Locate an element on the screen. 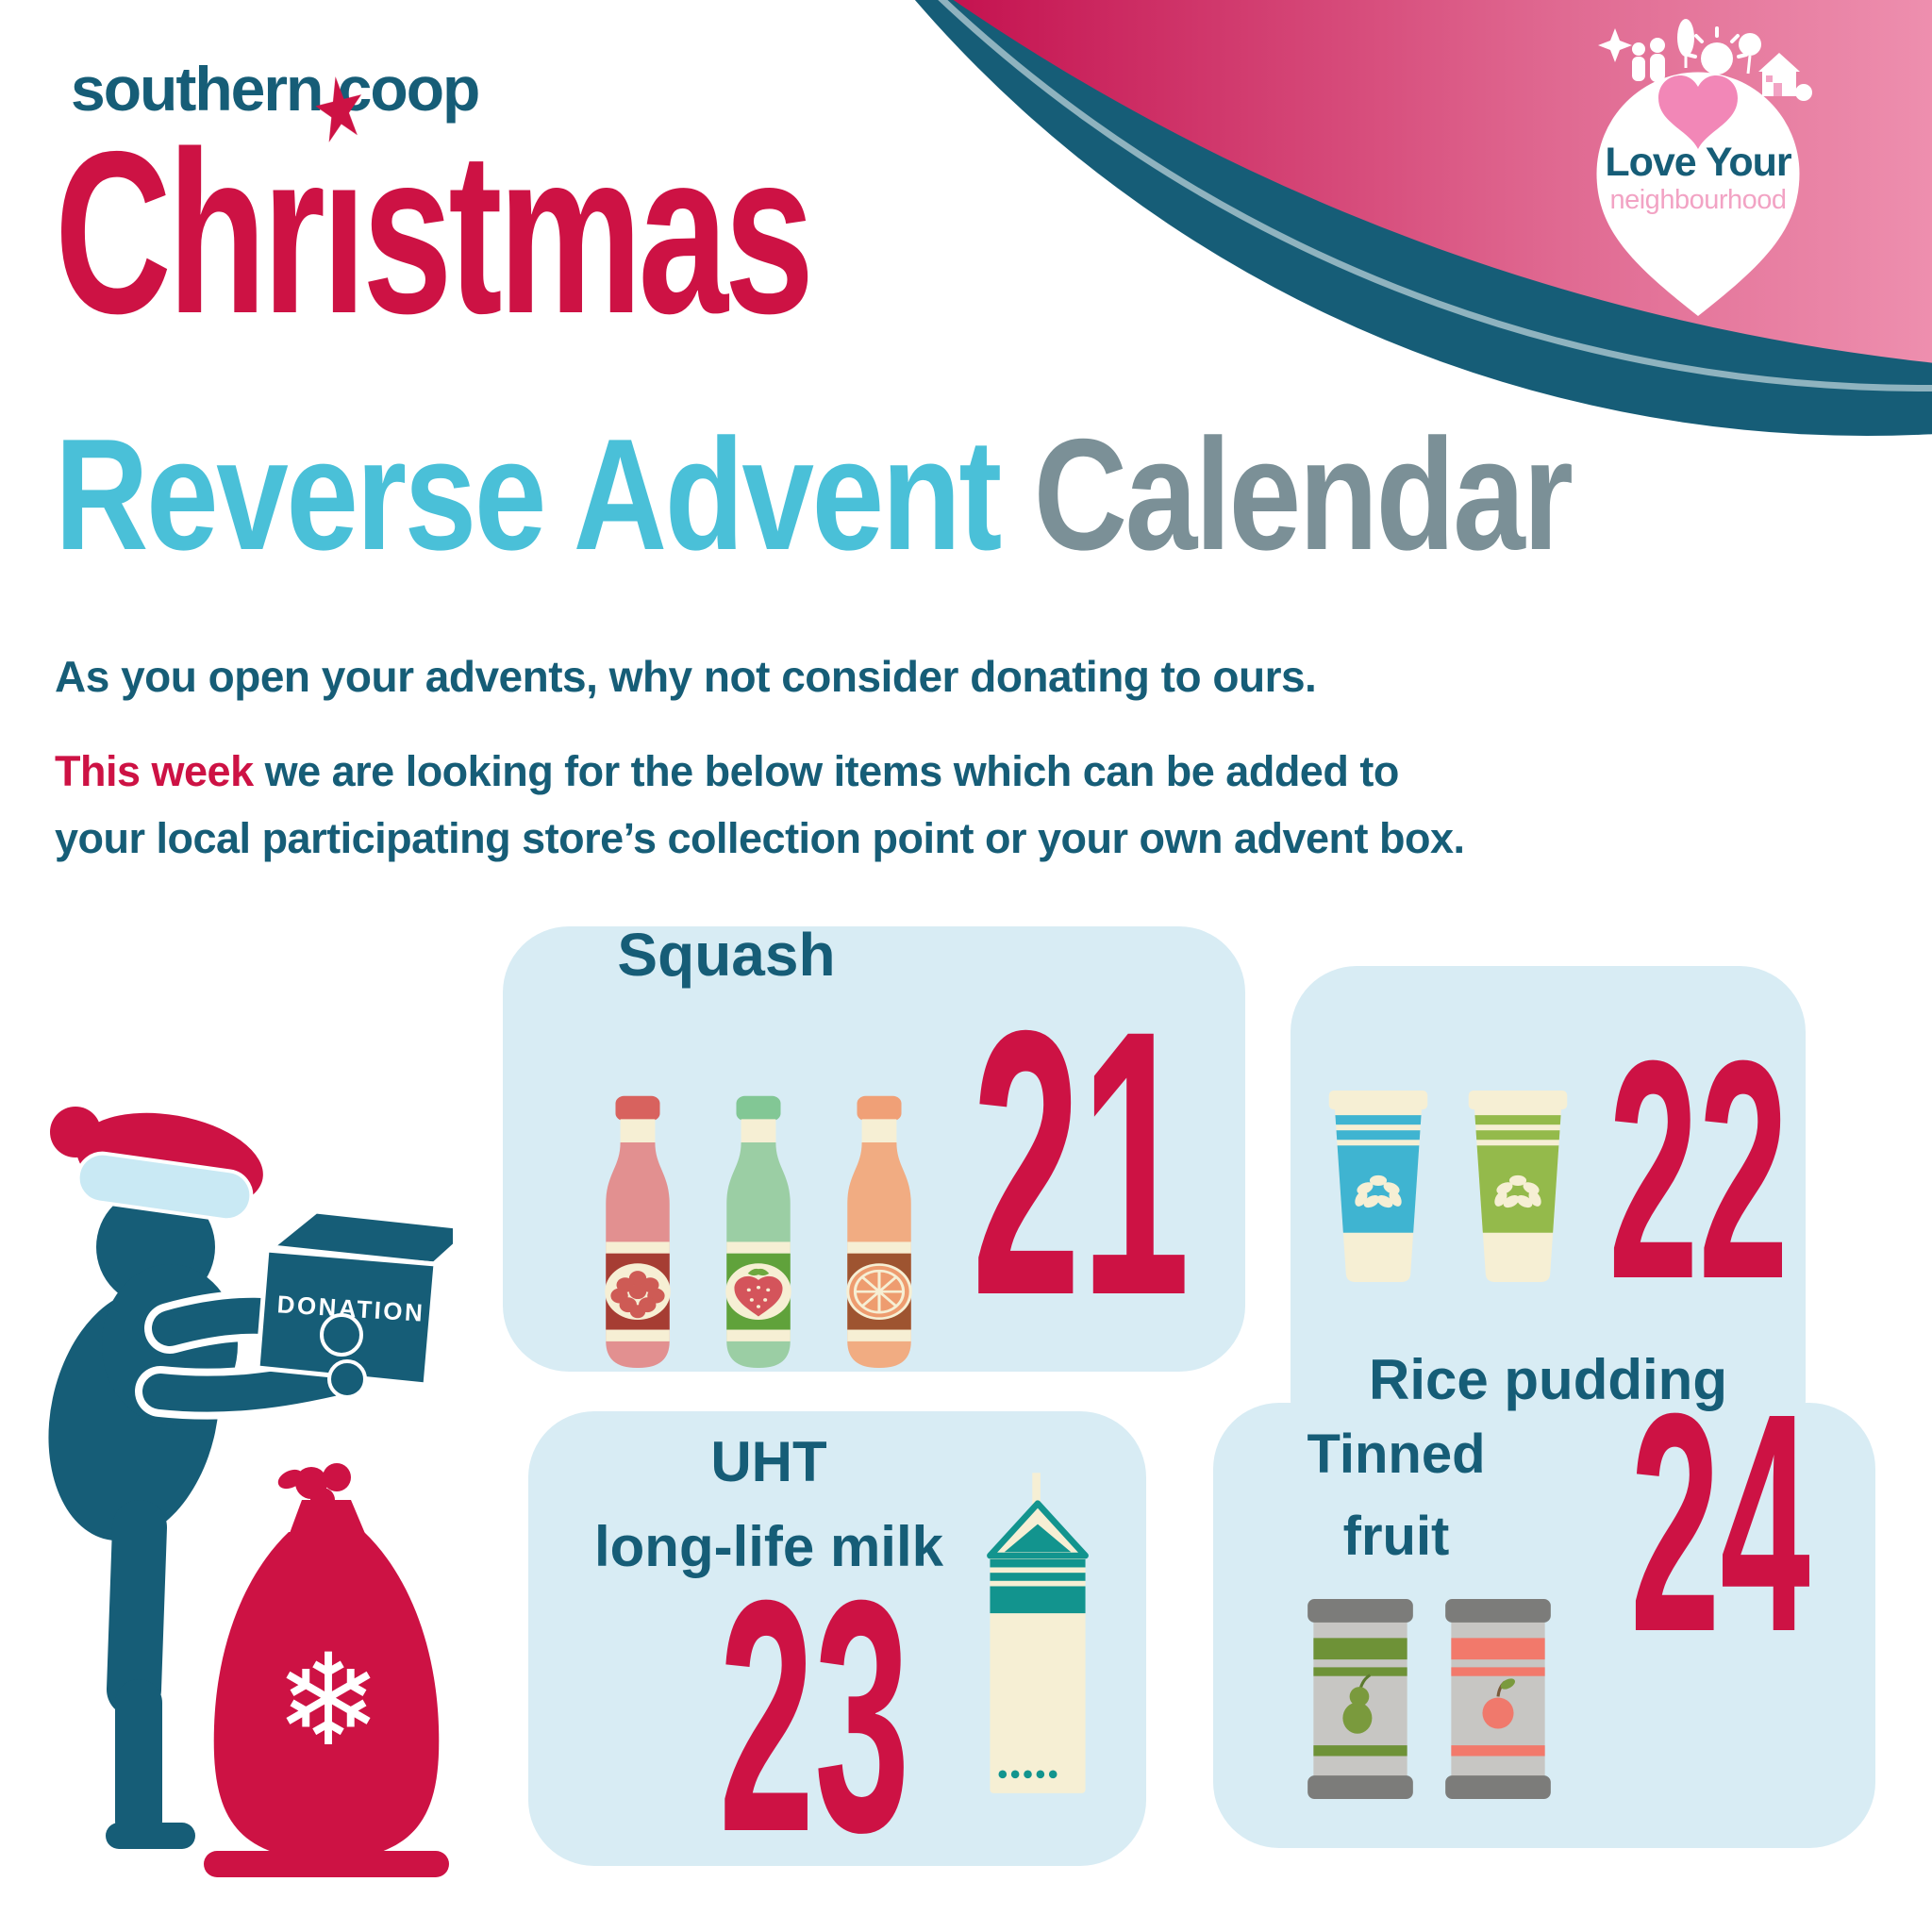 The height and width of the screenshot is (1932, 1932). milk-carton-icon is located at coordinates (1038, 1633).